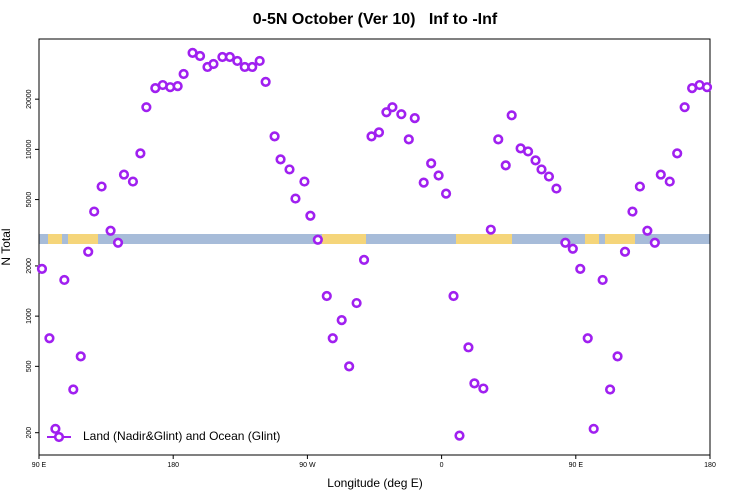 The width and height of the screenshot is (750, 500). What do you see at coordinates (59, 437) in the screenshot?
I see `legend-marker` at bounding box center [59, 437].